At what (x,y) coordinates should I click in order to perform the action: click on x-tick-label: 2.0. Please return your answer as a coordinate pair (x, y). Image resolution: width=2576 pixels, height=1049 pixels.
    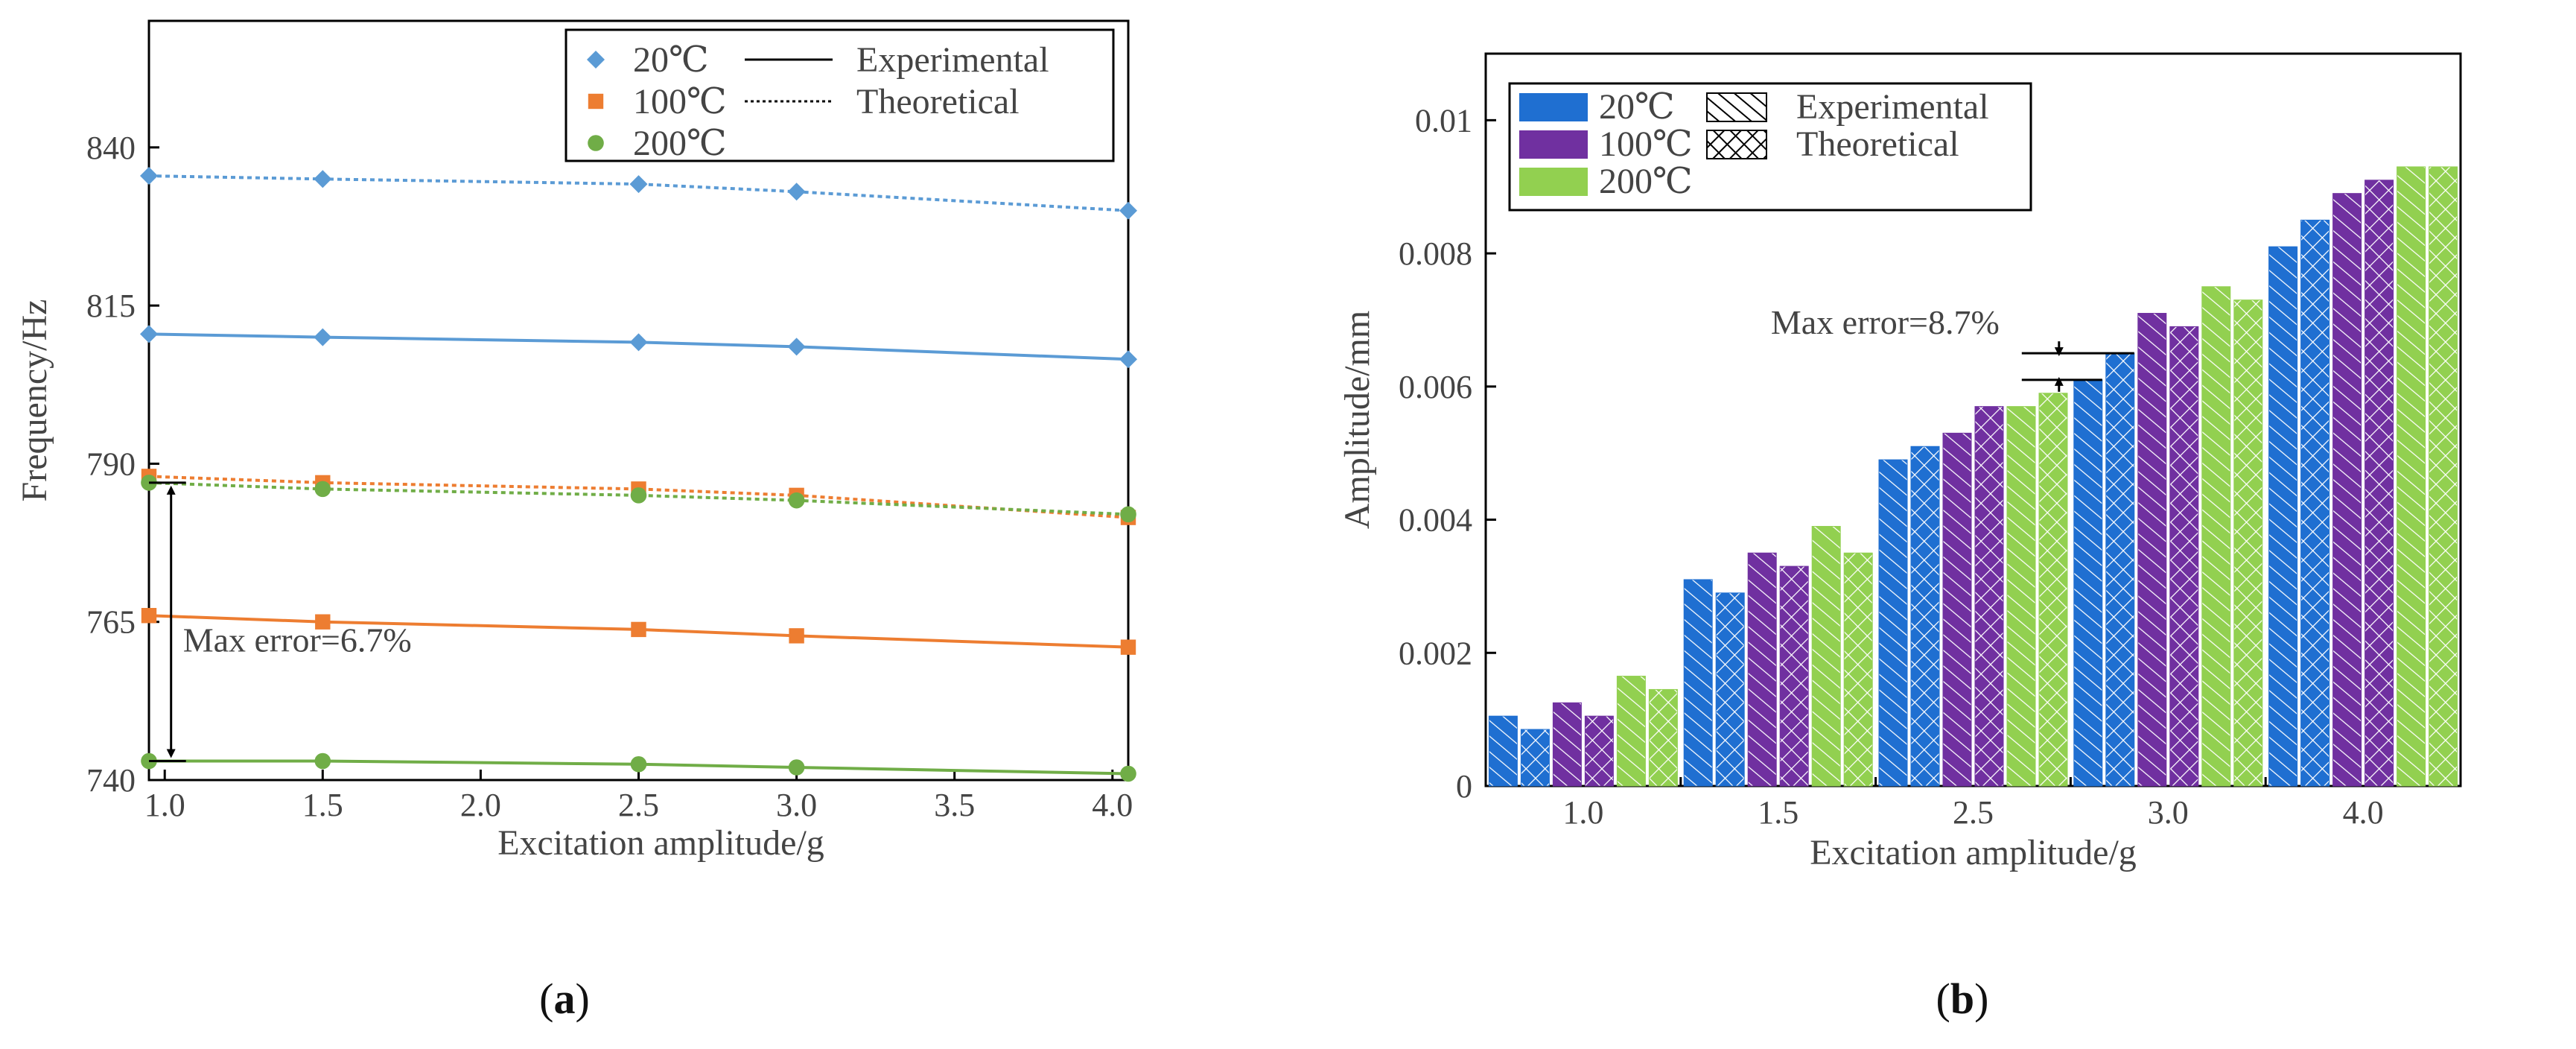
    Looking at the image, I should click on (480, 805).